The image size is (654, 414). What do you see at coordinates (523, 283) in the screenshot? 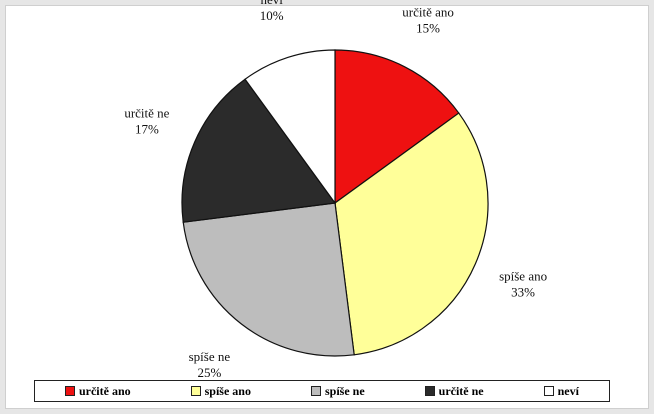
I see `slice-label: spíše ano 33%` at bounding box center [523, 283].